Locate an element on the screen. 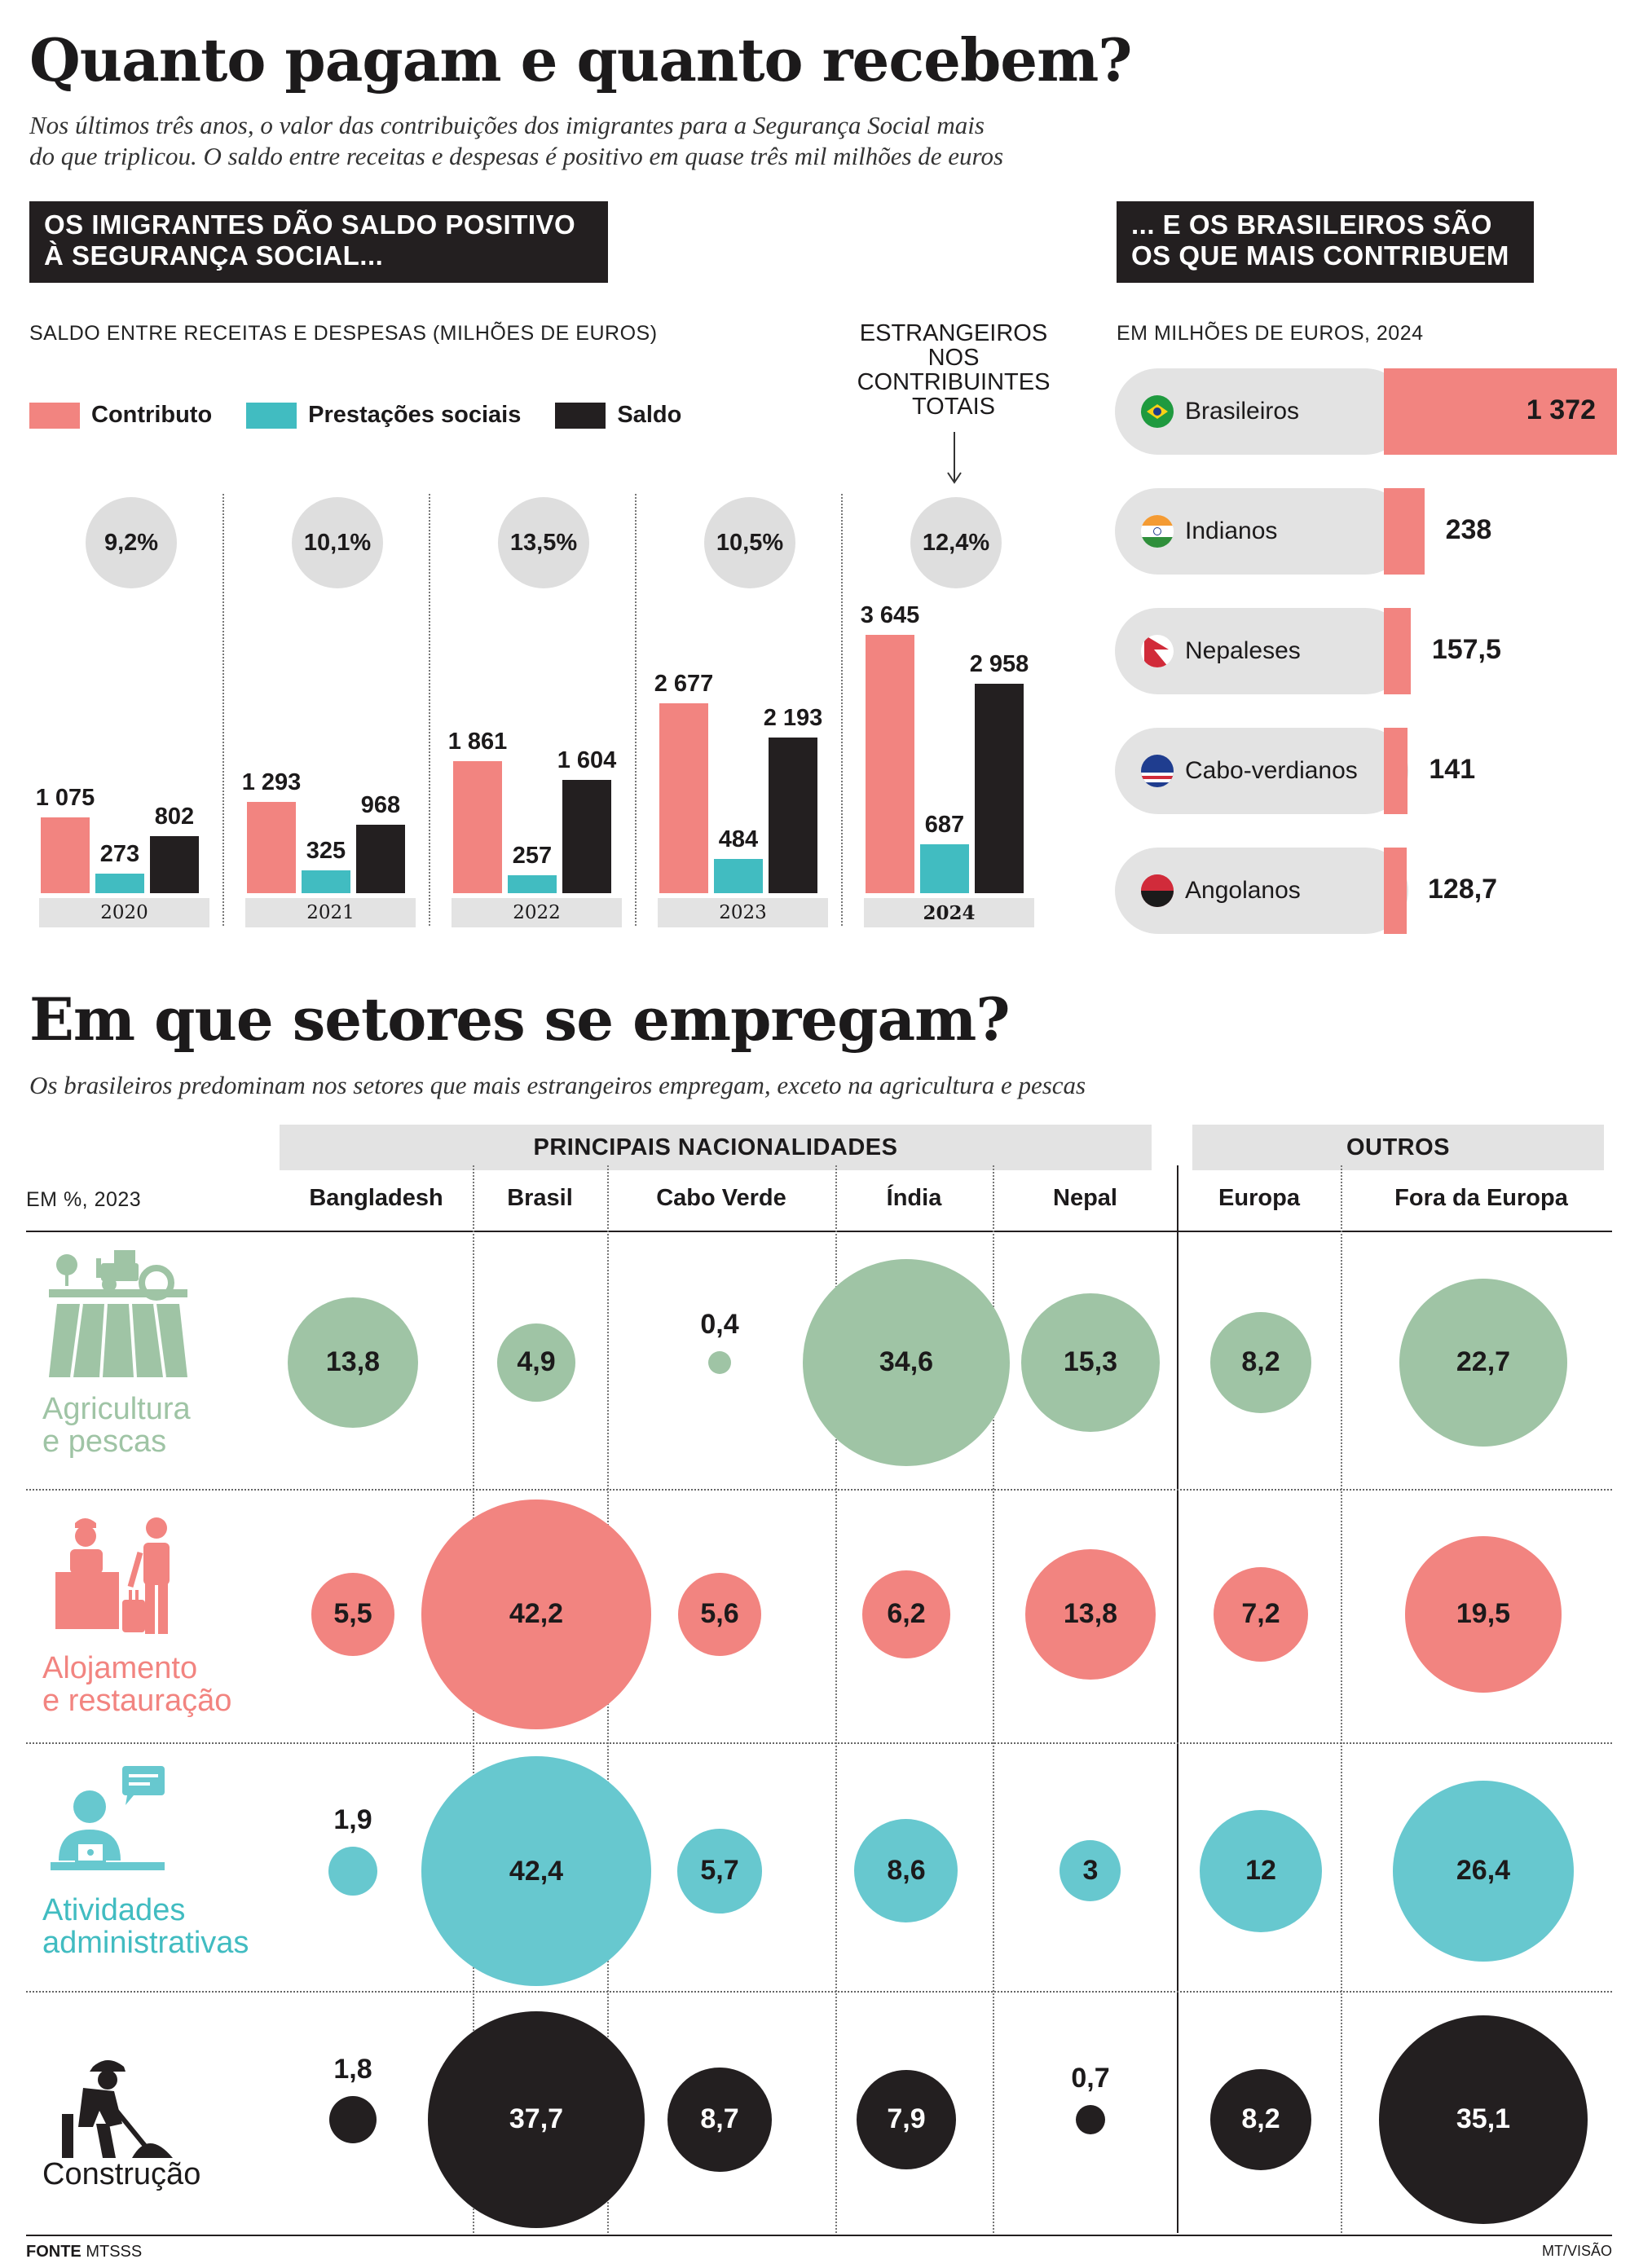 The height and width of the screenshot is (2268, 1630). bubble-value-label: 0,4 is located at coordinates (719, 1324).